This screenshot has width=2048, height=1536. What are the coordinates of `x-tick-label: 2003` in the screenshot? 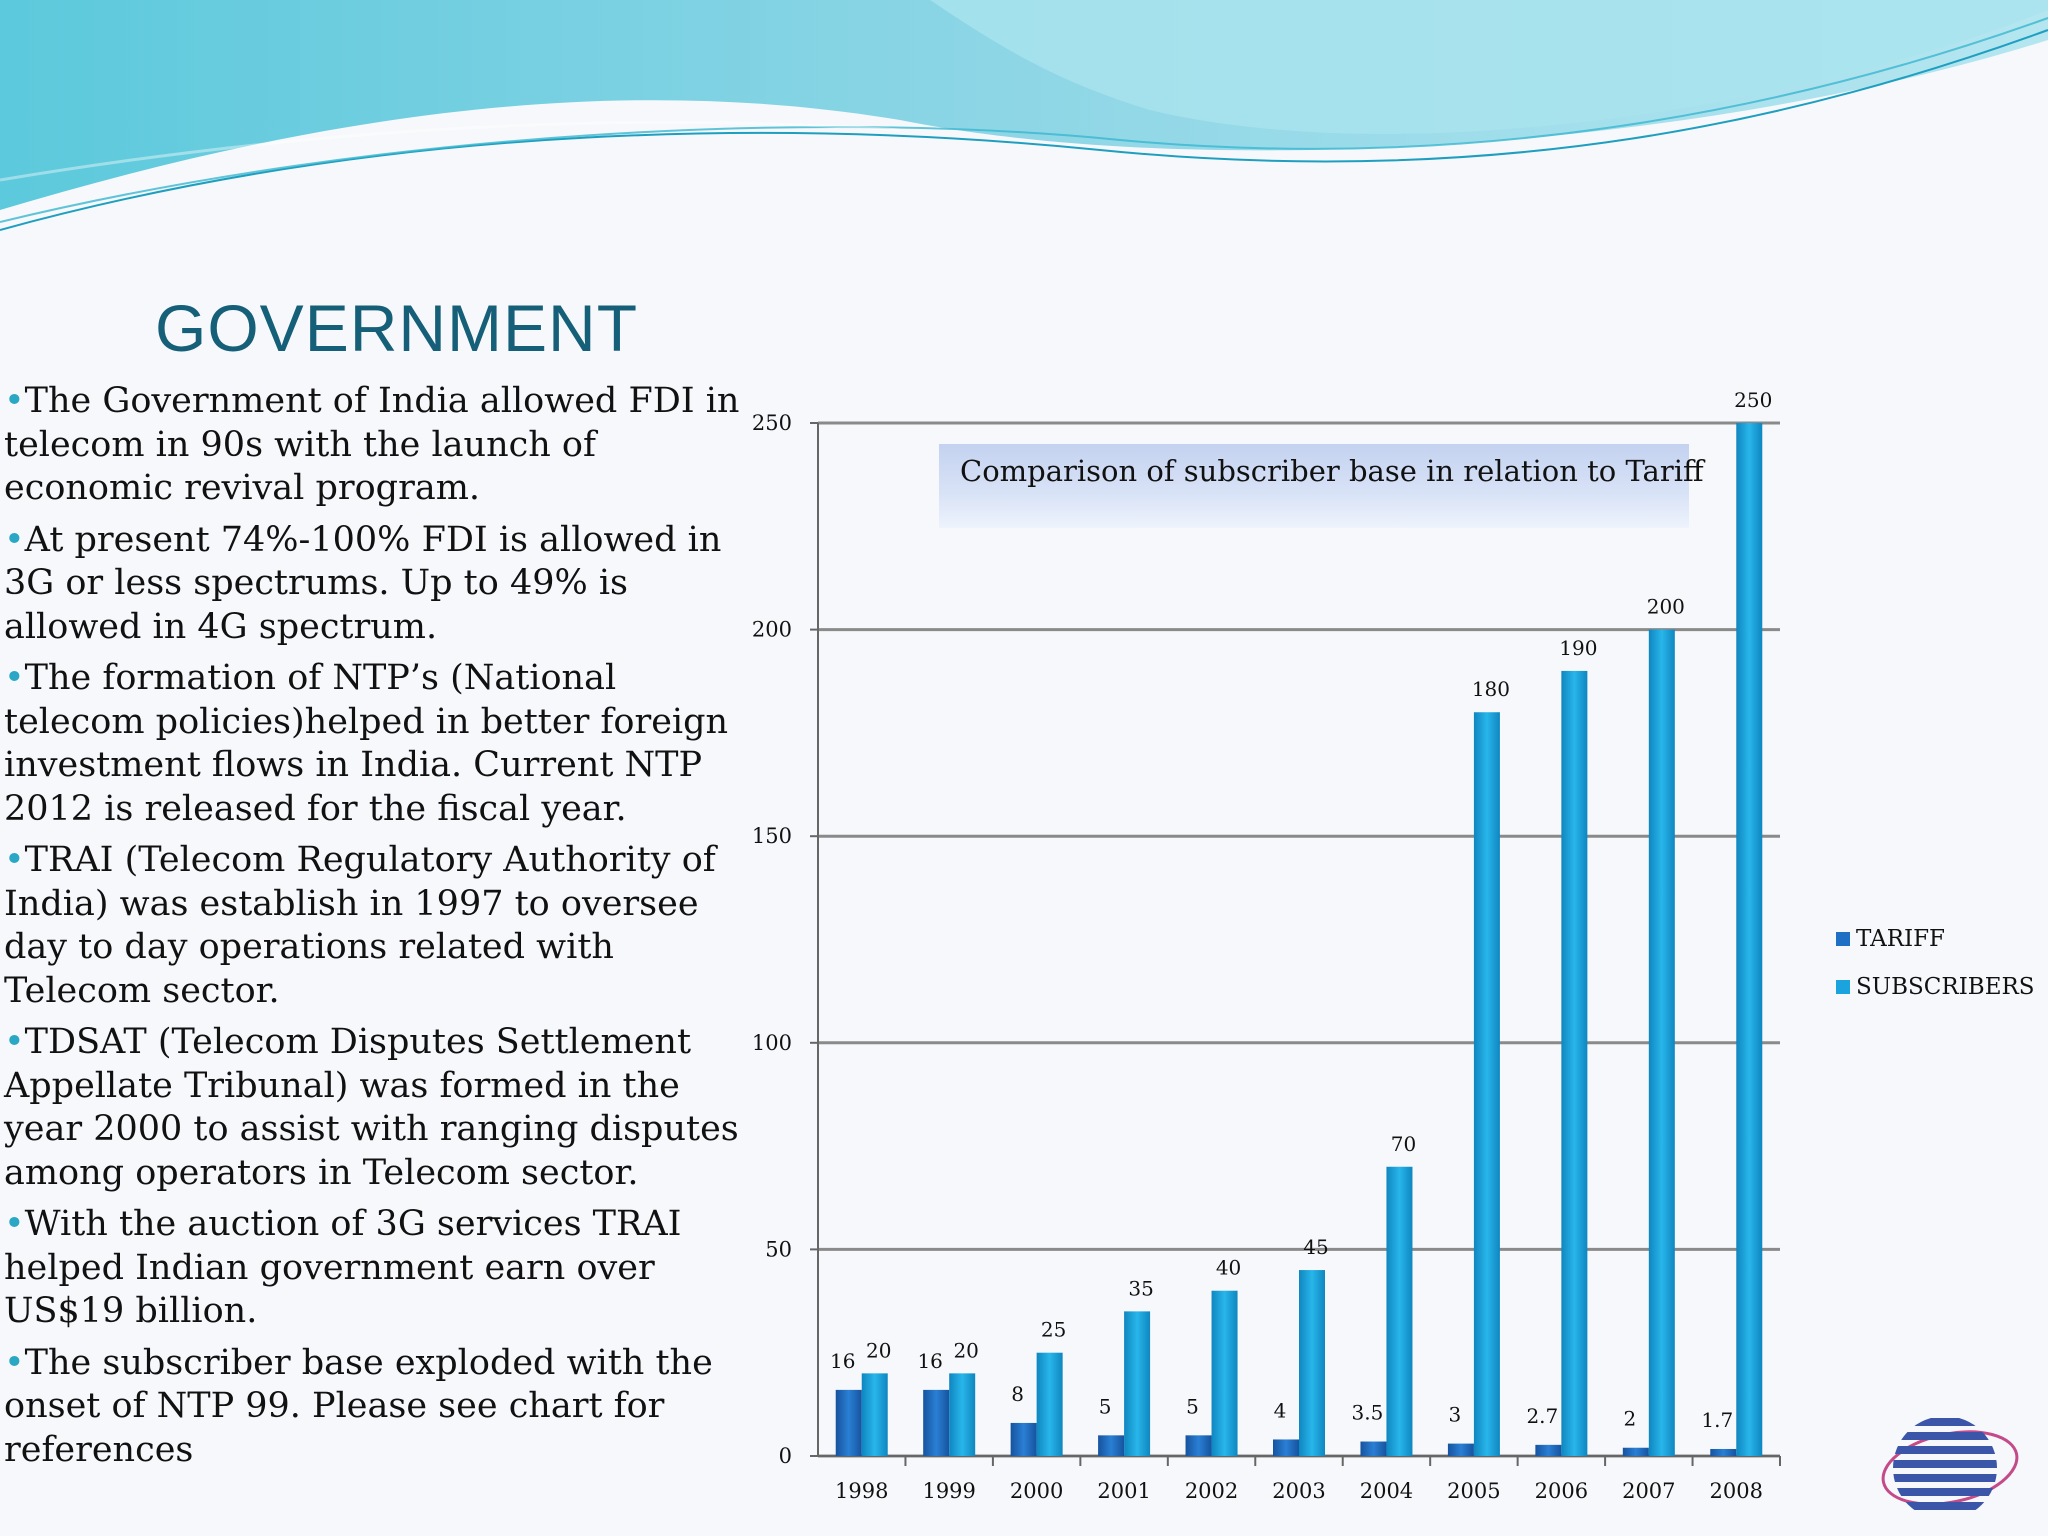 It's located at (1298, 1491).